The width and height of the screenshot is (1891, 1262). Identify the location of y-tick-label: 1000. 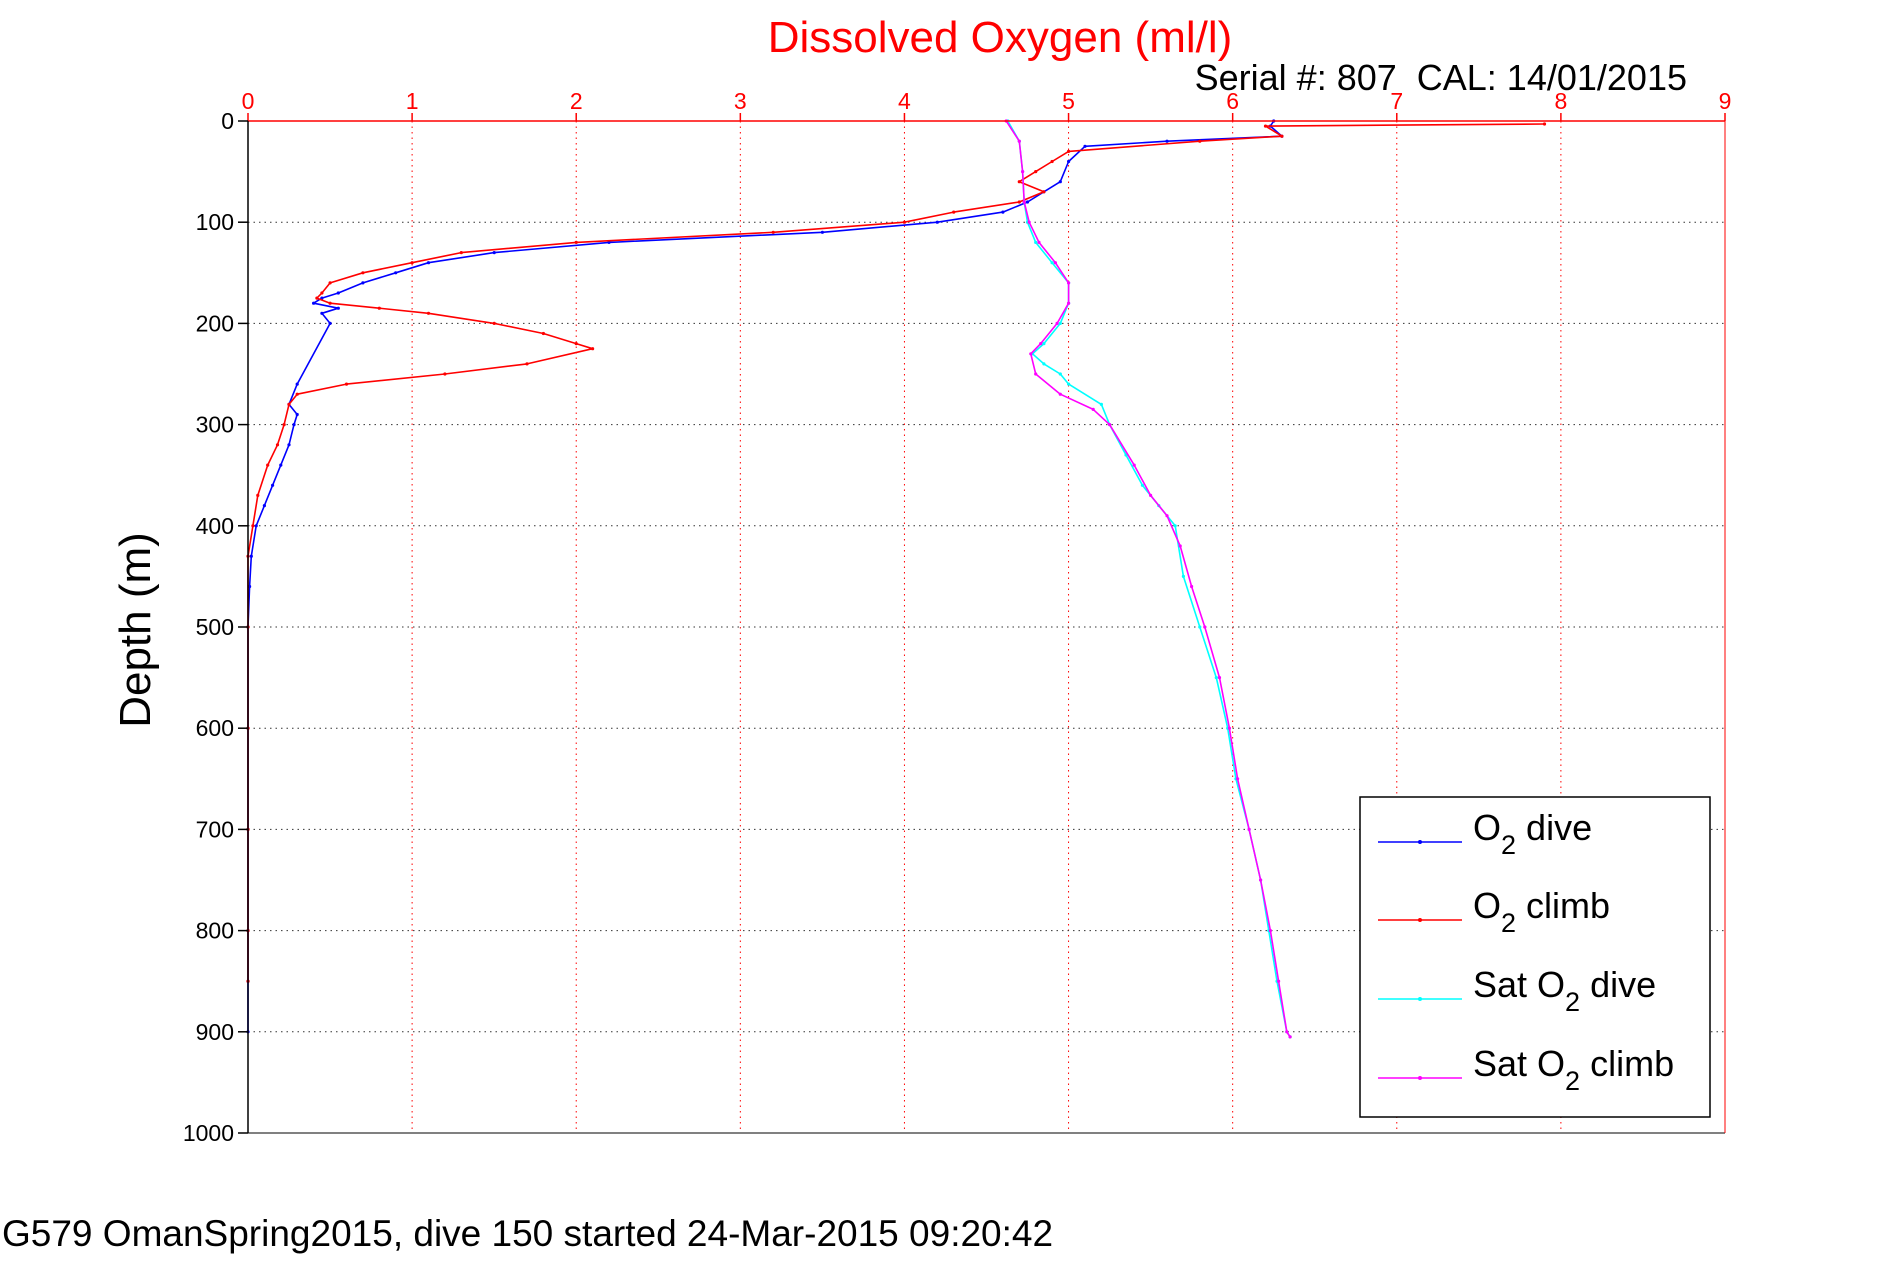
(208, 1133).